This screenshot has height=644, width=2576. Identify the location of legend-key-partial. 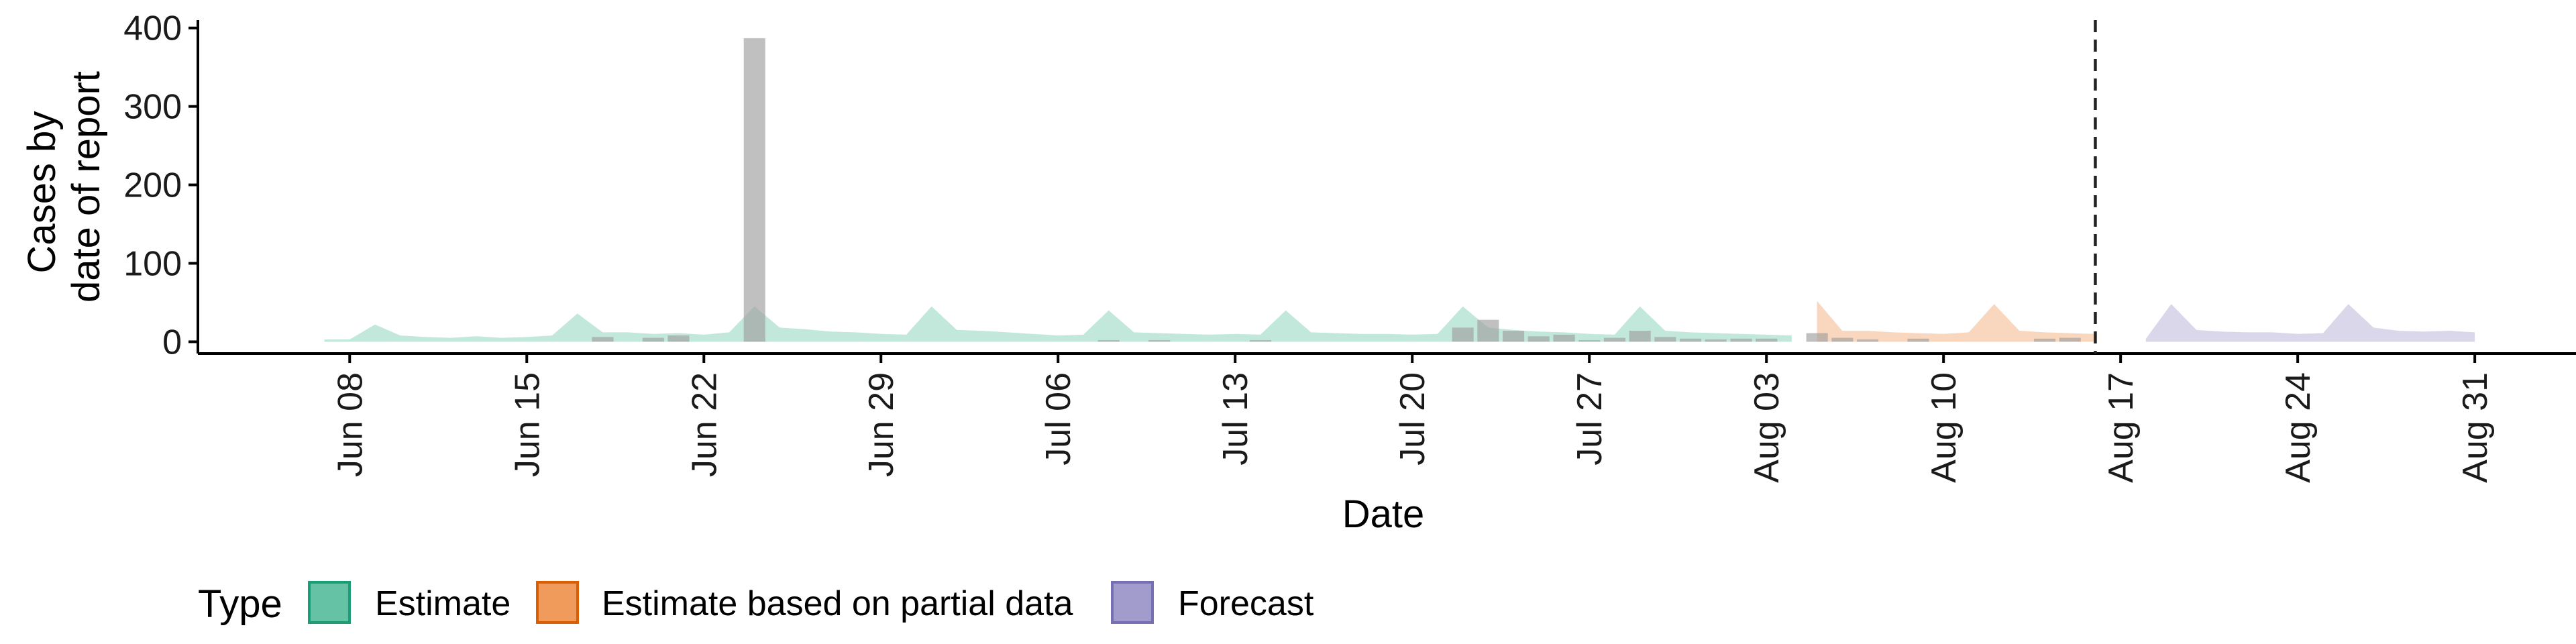
(557, 602).